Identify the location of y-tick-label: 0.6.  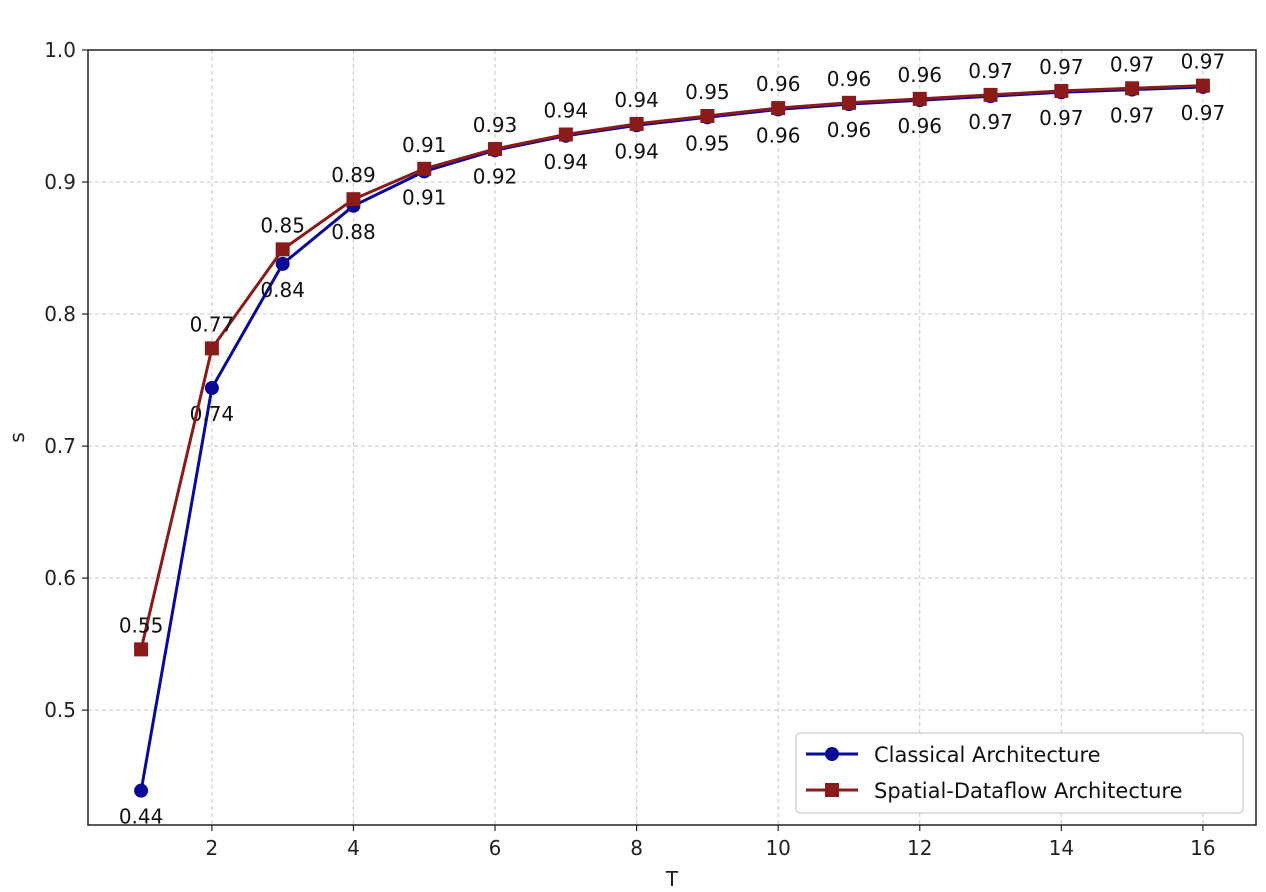
(60, 578).